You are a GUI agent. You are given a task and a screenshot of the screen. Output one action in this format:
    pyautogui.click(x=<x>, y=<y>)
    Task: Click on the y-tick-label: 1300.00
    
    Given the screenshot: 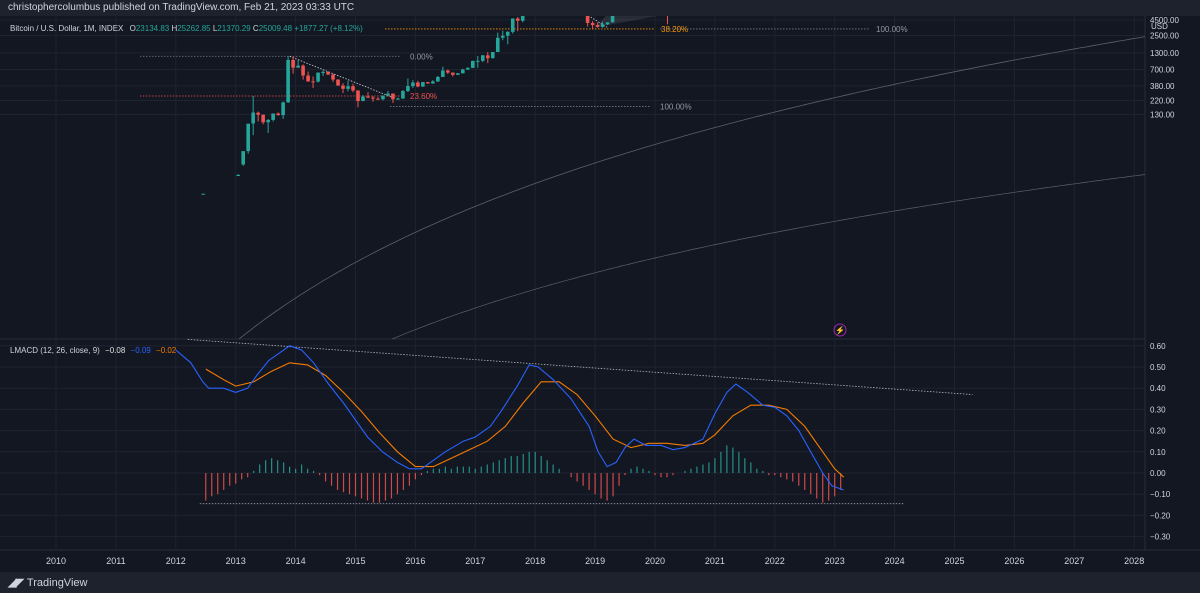 What is the action you would take?
    pyautogui.click(x=1164, y=53)
    